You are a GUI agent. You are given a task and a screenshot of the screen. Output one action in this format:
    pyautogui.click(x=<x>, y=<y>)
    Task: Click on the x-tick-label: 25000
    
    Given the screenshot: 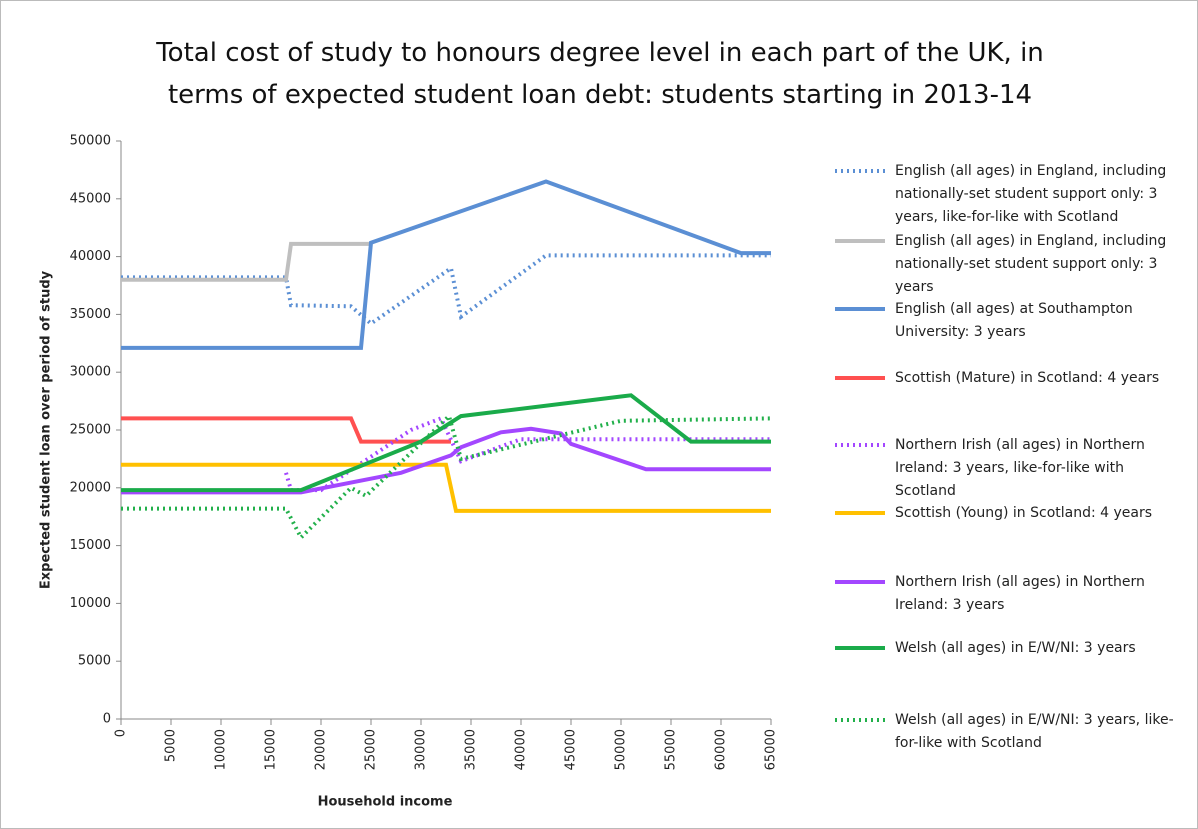 What is the action you would take?
    pyautogui.click(x=371, y=749)
    